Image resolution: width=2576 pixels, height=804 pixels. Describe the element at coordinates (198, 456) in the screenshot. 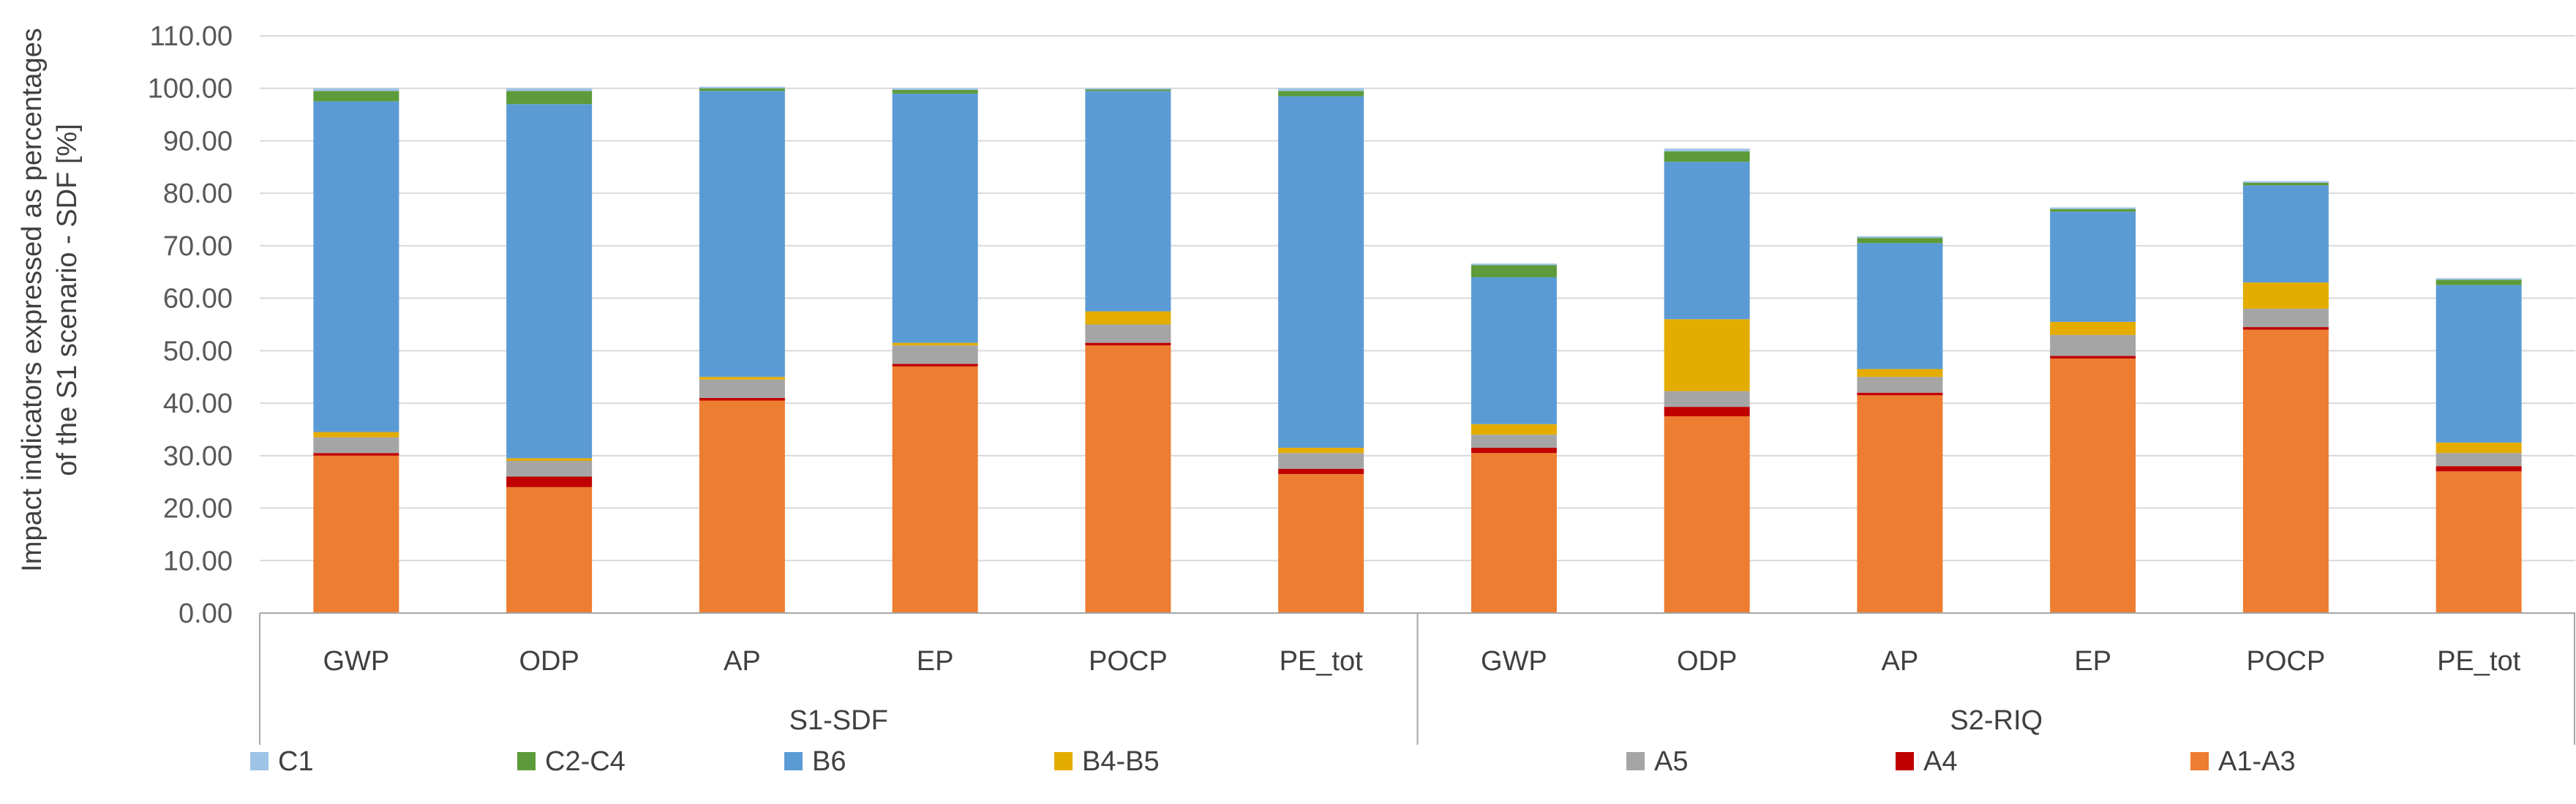

I see `y-tick-label: 30.00` at that location.